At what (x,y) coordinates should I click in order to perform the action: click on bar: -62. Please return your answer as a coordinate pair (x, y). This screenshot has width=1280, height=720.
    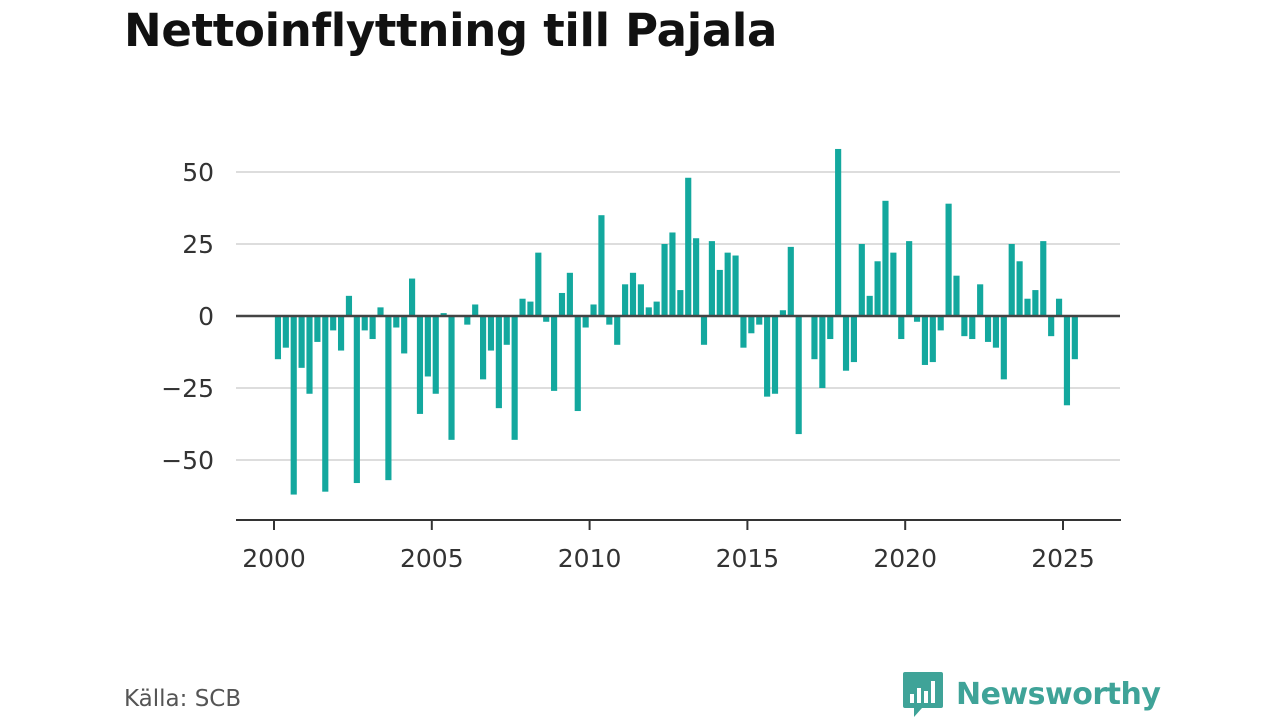
    Looking at the image, I should click on (293, 405).